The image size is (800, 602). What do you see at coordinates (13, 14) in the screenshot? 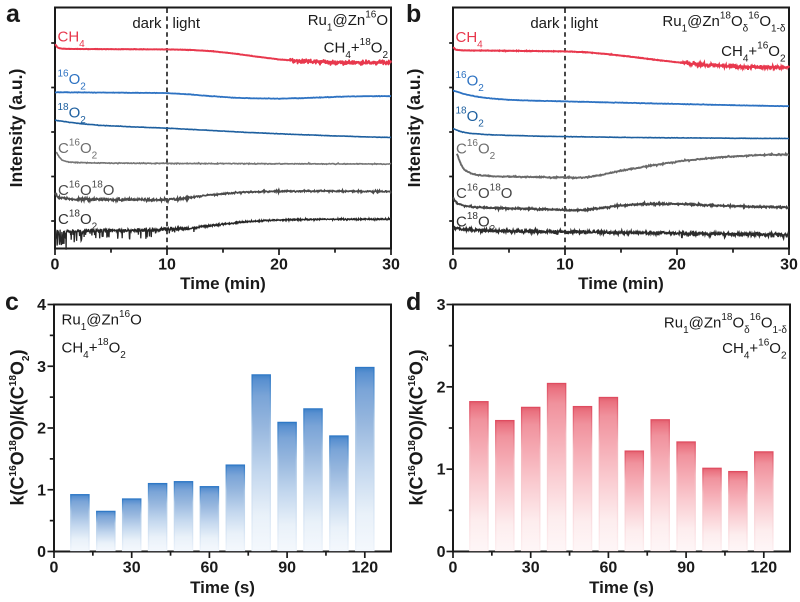
I see `svg-text: a` at bounding box center [13, 14].